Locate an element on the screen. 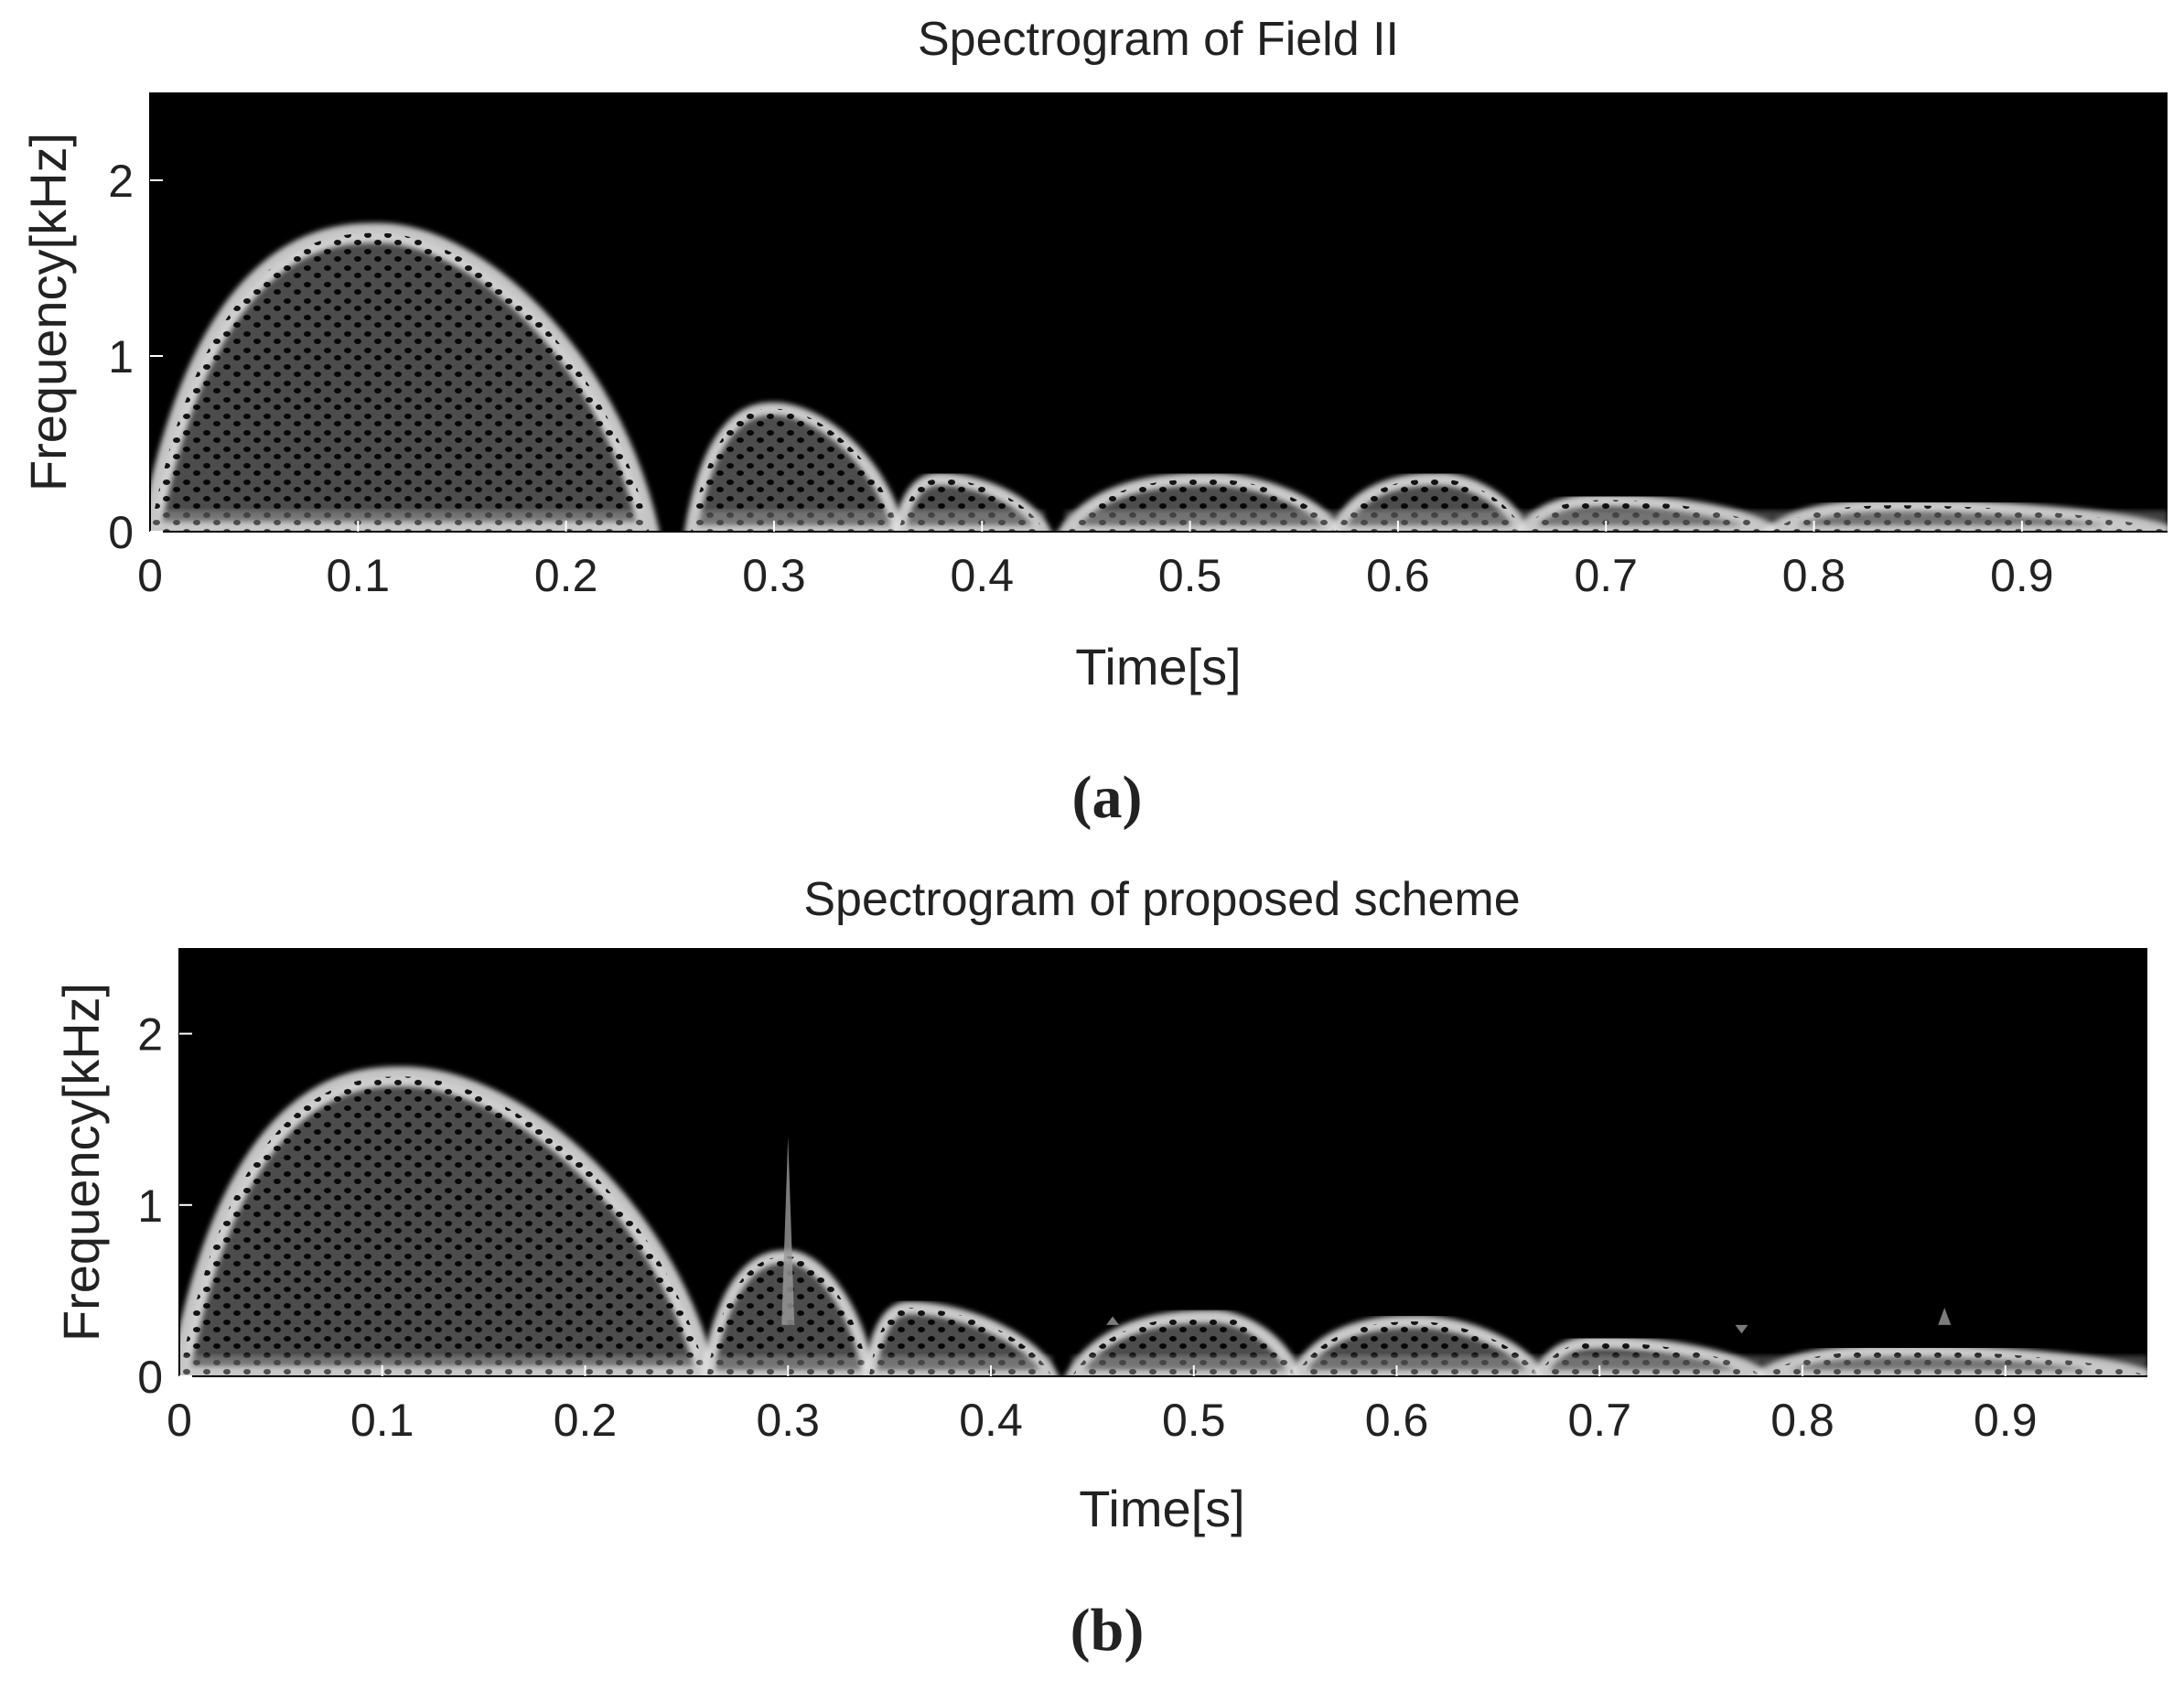  chart-title: Spectrogram of proposed scheme is located at coordinates (1161, 899).